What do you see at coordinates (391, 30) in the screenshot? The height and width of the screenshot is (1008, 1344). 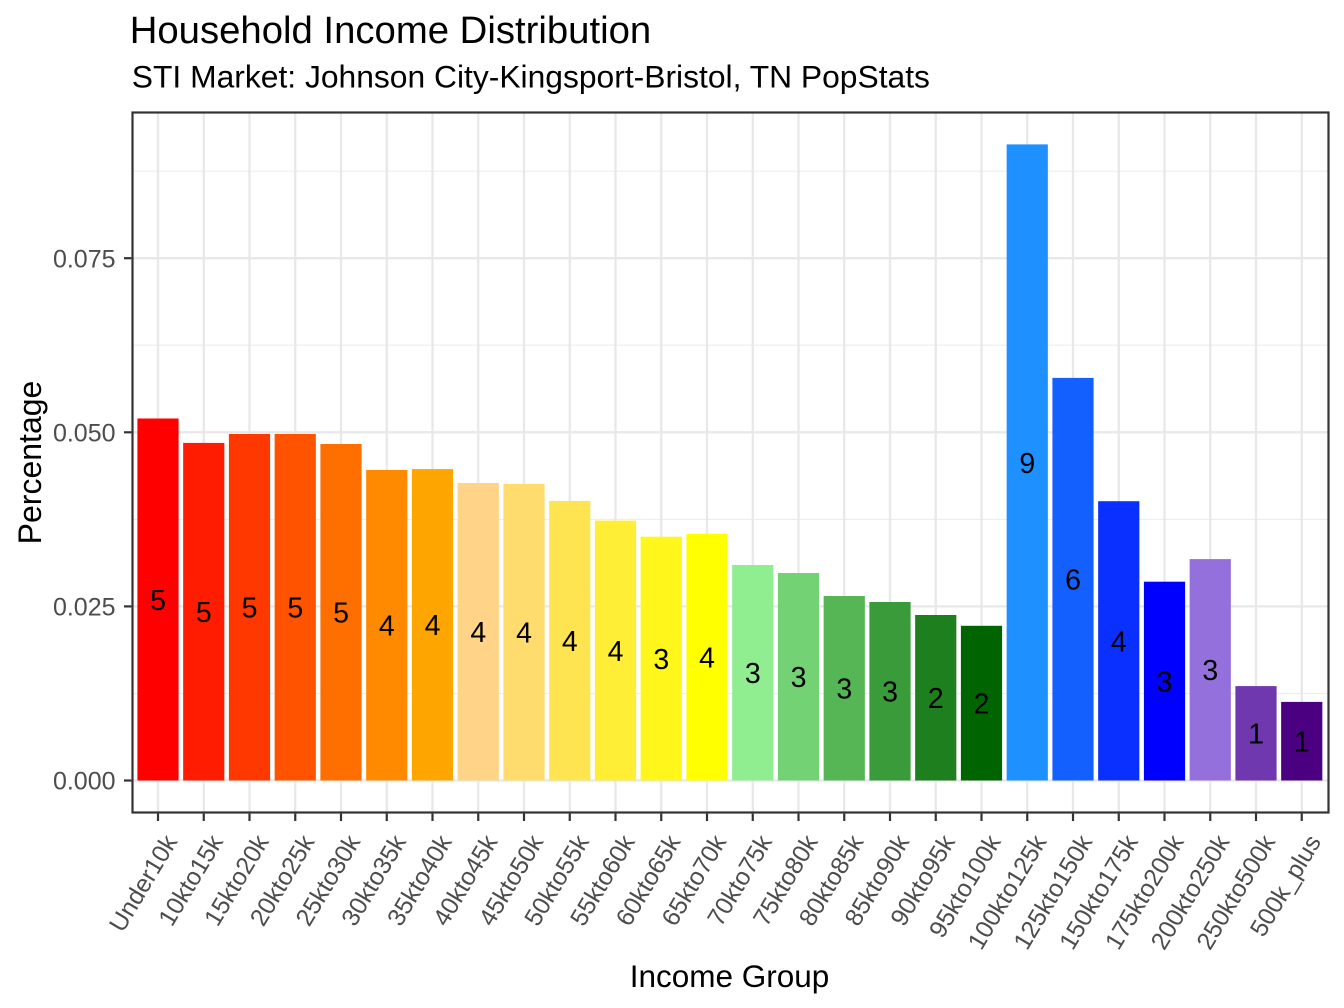 I see `svg-text: Household Income Distribution` at bounding box center [391, 30].